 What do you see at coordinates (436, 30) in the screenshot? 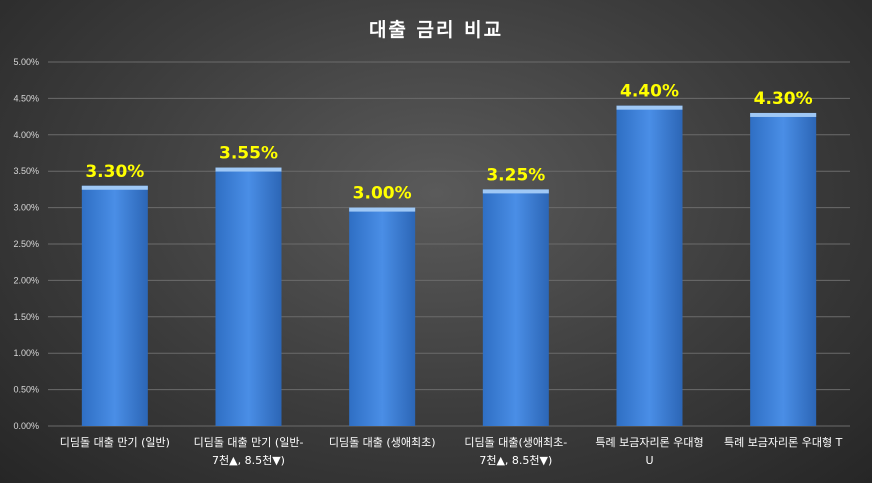
I see `chart-title: 대출 금리 비교` at bounding box center [436, 30].